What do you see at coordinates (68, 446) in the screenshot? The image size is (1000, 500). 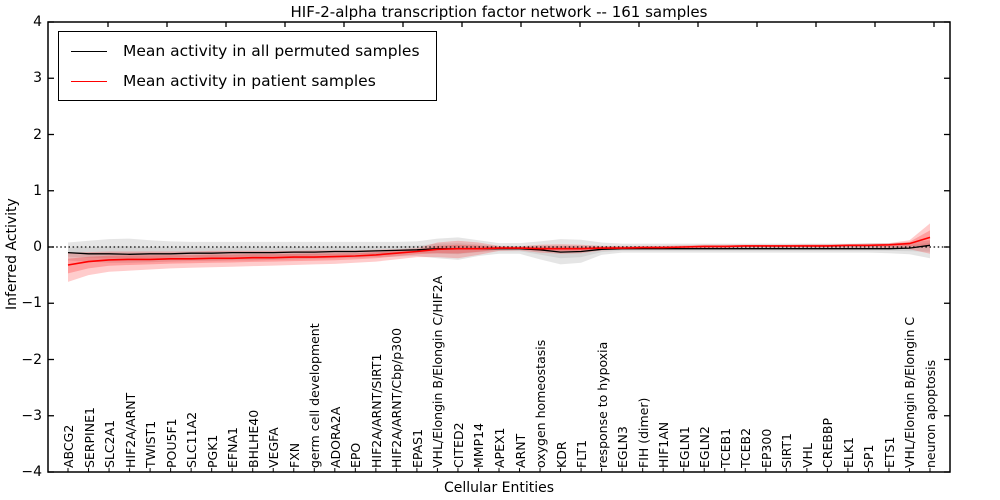 I see `x-category-label: ABCG2` at bounding box center [68, 446].